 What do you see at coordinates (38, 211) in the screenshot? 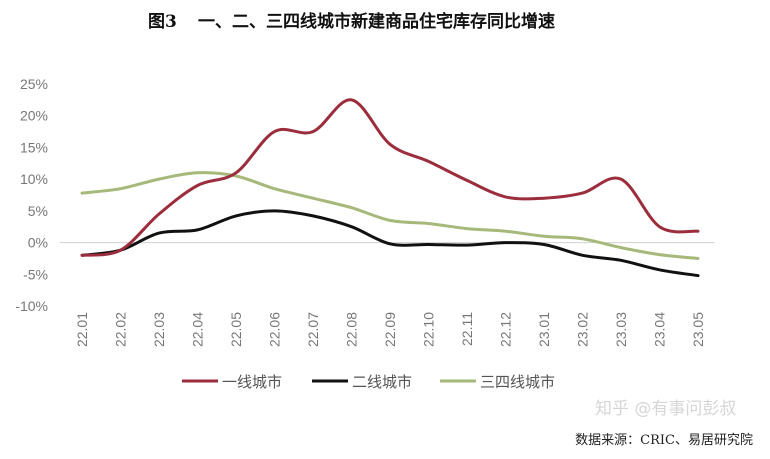
I see `y-tick-label: 5%` at bounding box center [38, 211].